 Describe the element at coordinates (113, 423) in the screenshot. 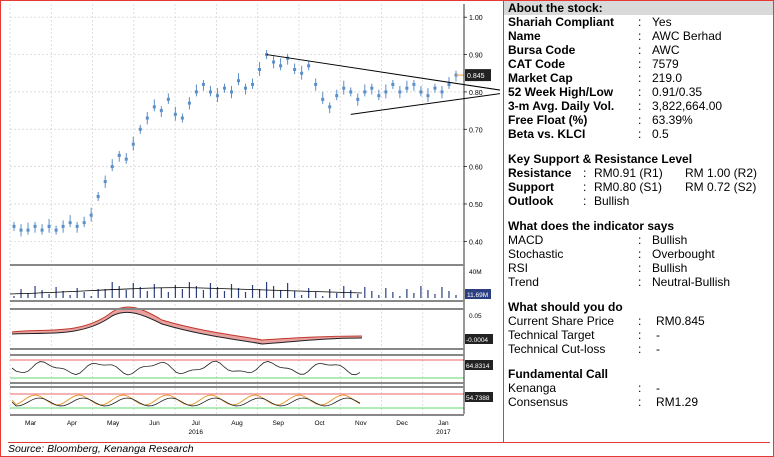

I see `x-month-label: May` at that location.